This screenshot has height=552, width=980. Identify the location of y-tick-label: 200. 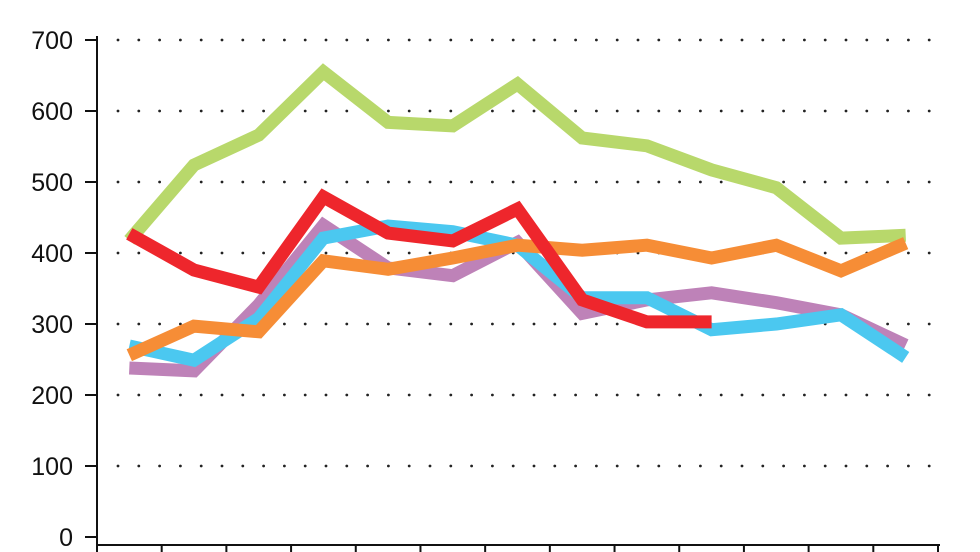
(52, 396).